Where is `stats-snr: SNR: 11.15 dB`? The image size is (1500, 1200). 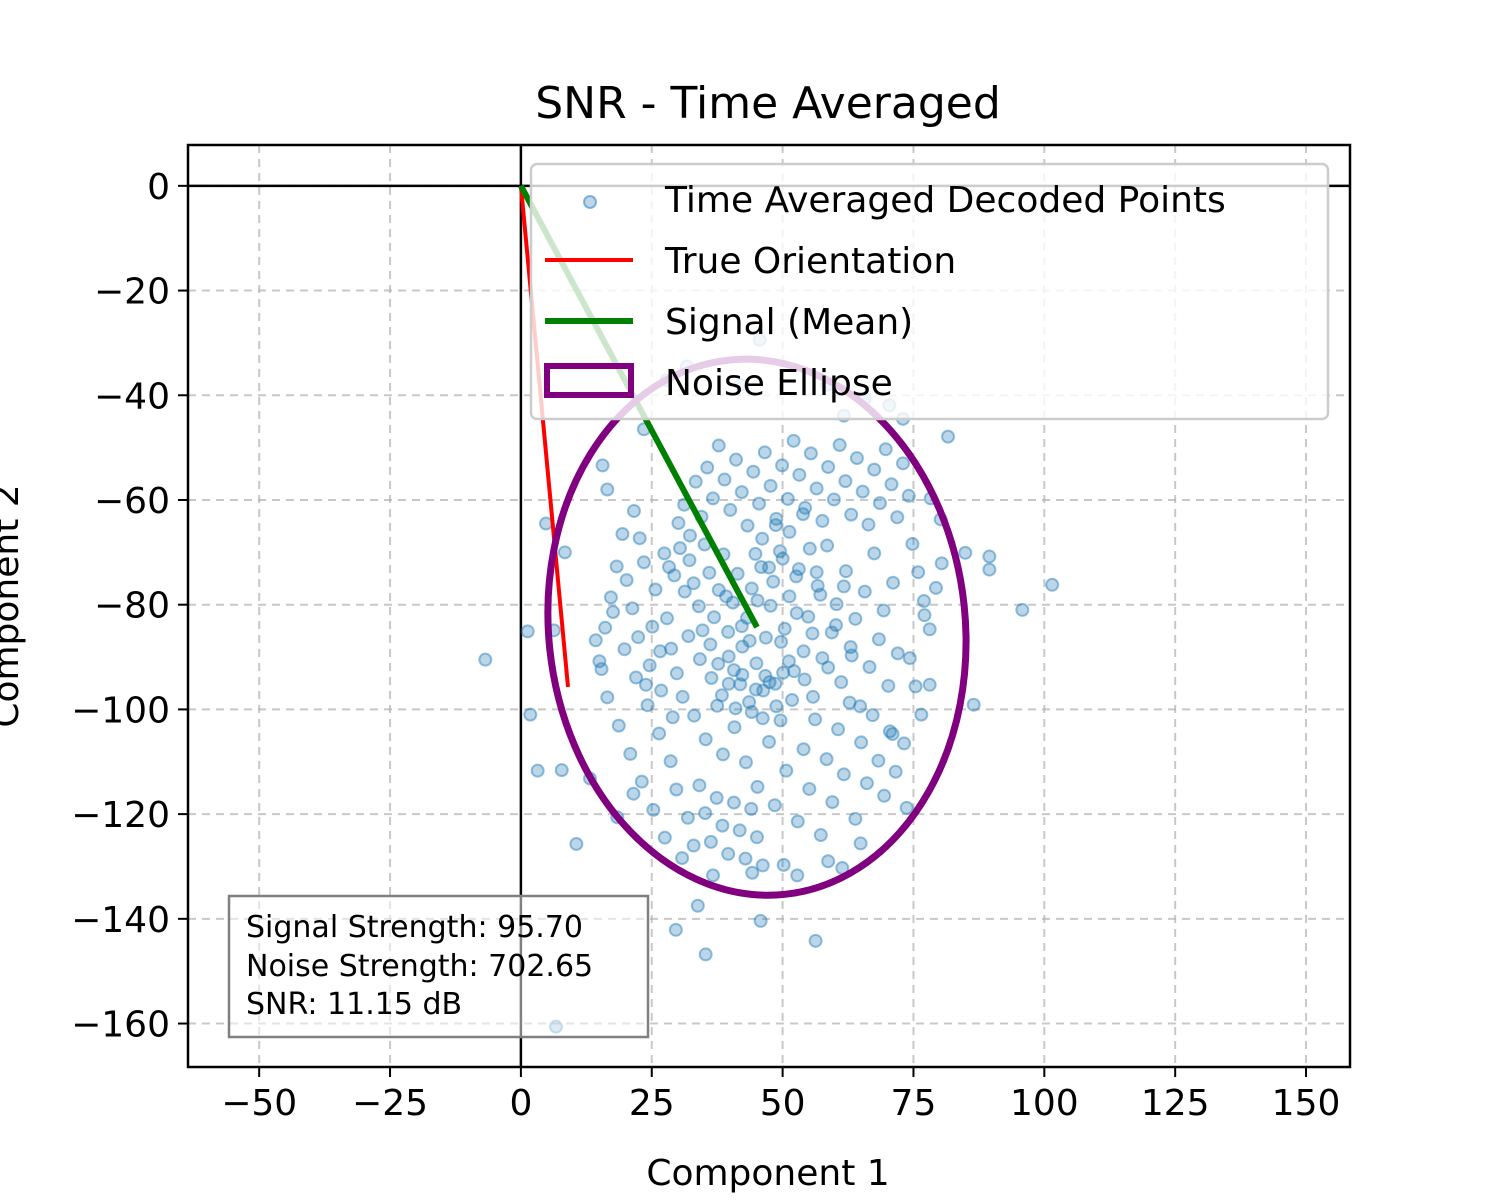 stats-snr: SNR: 11.15 dB is located at coordinates (354, 1004).